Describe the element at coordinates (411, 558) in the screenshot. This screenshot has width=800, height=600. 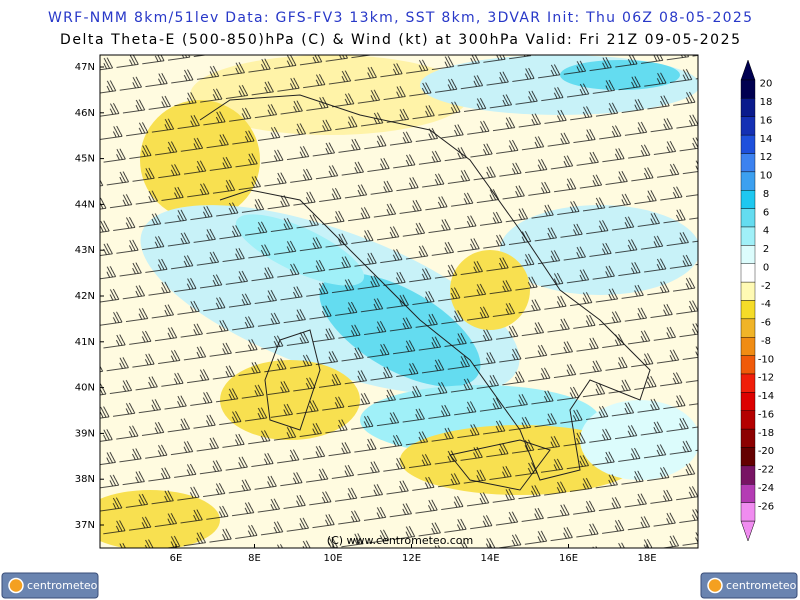
I see `lon-label: 12E` at that location.